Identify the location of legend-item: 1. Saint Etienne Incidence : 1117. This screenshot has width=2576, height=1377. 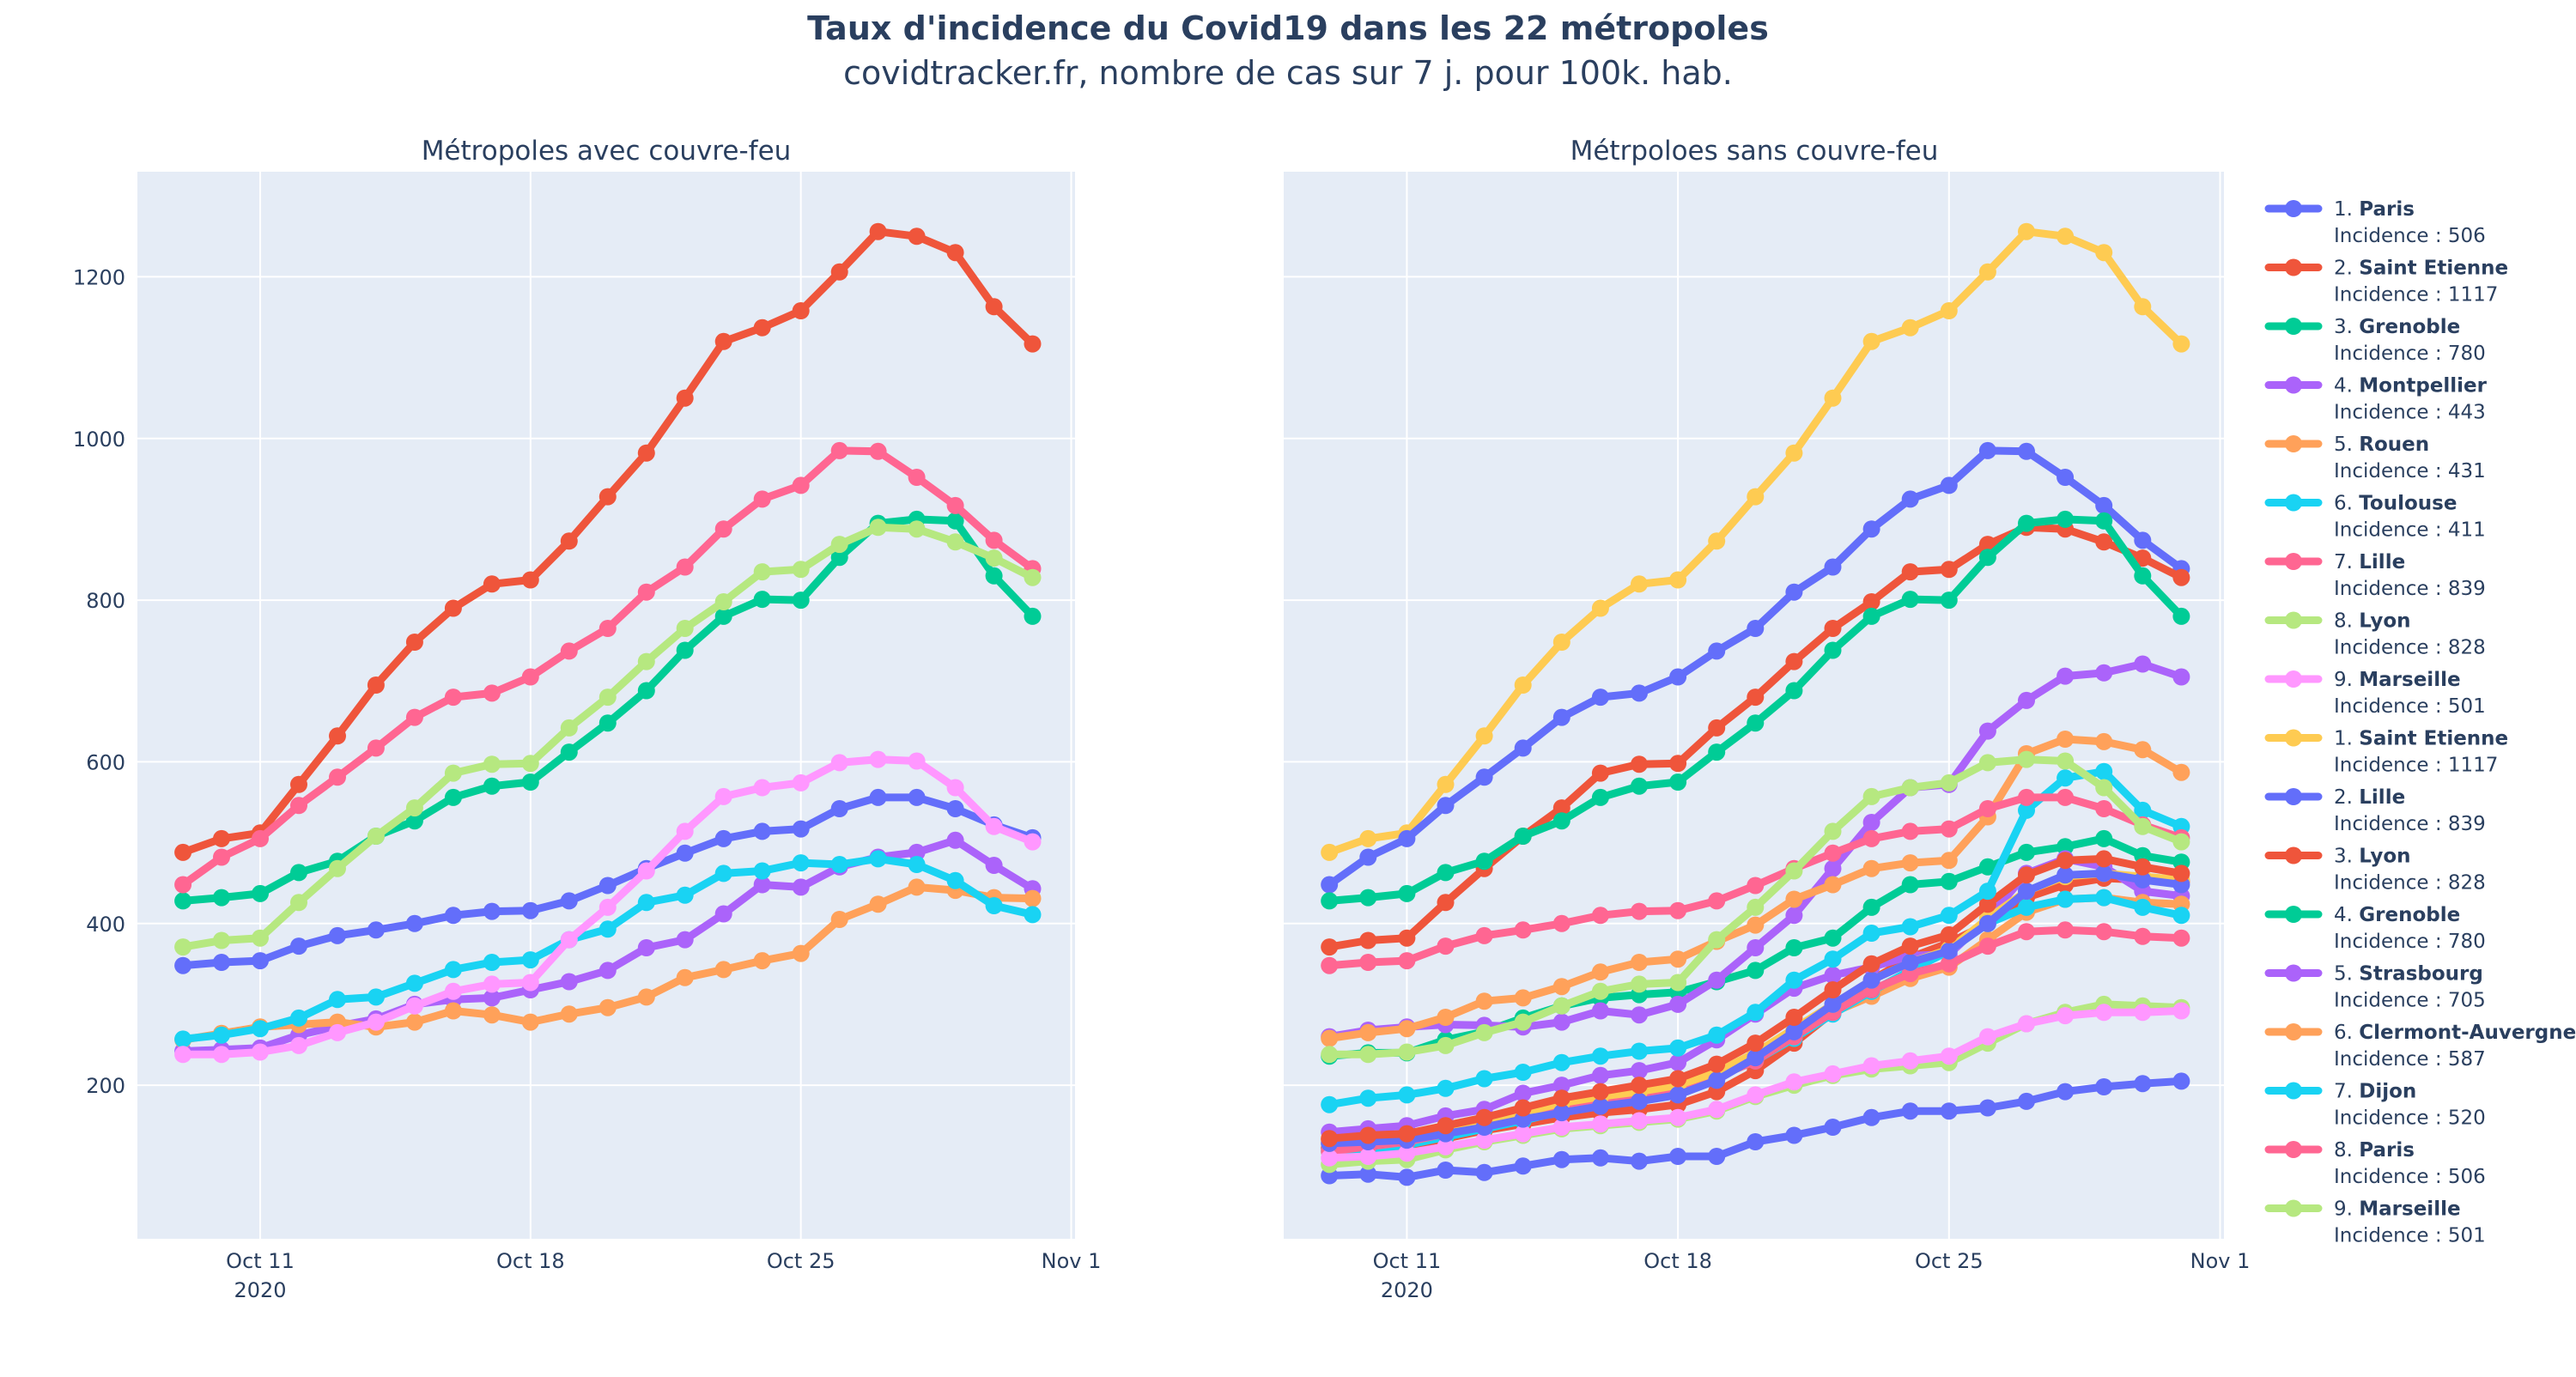
(2386, 752).